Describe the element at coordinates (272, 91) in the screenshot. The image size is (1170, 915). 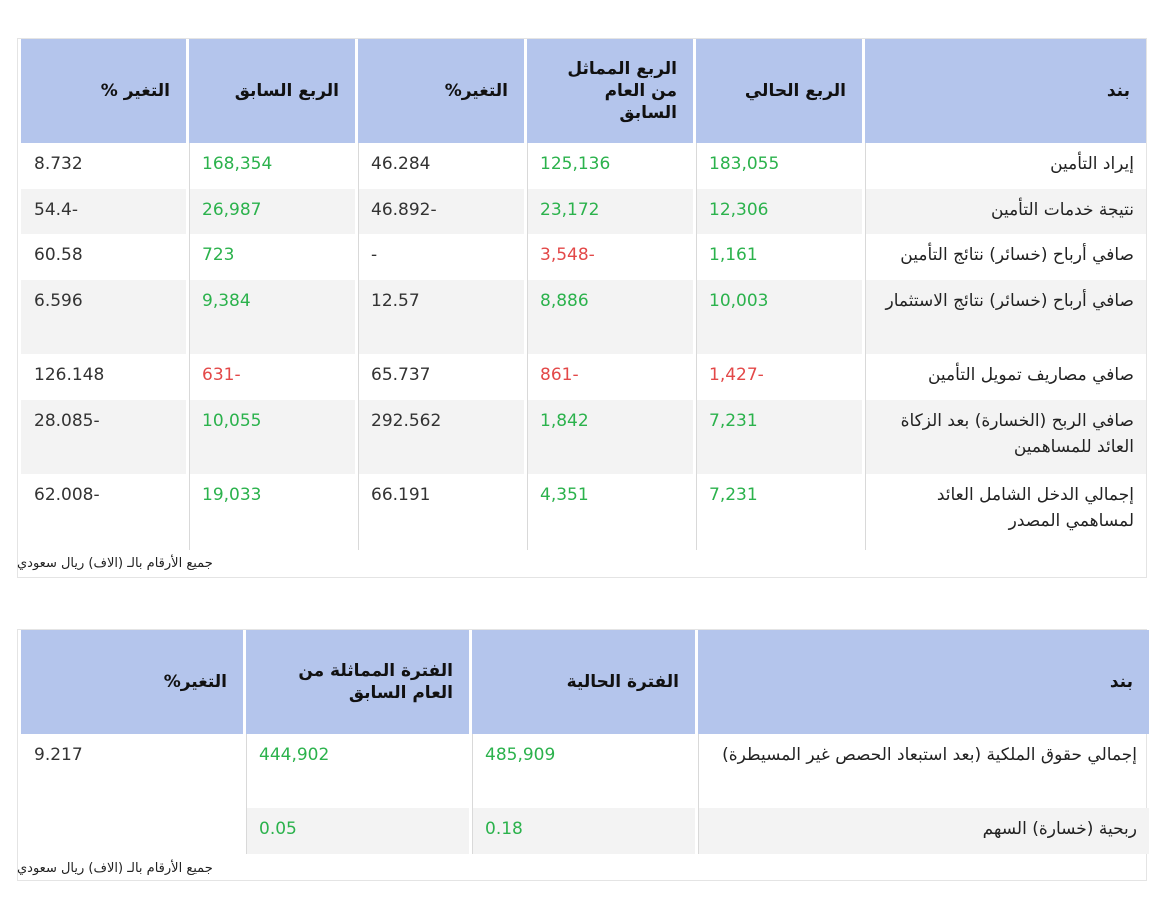
I see `header-previous-quarter: الربع السابق` at that location.